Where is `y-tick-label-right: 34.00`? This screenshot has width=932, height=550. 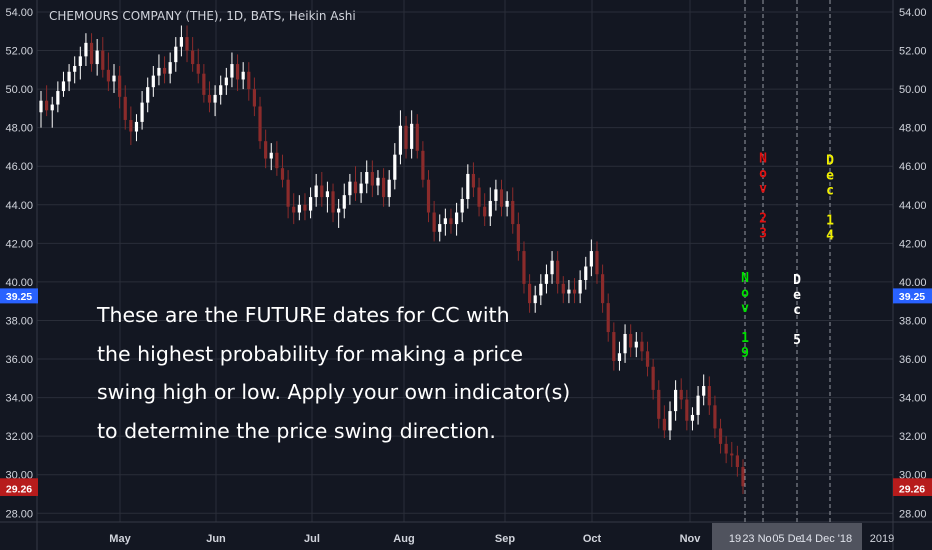 y-tick-label-right: 34.00 is located at coordinates (913, 399).